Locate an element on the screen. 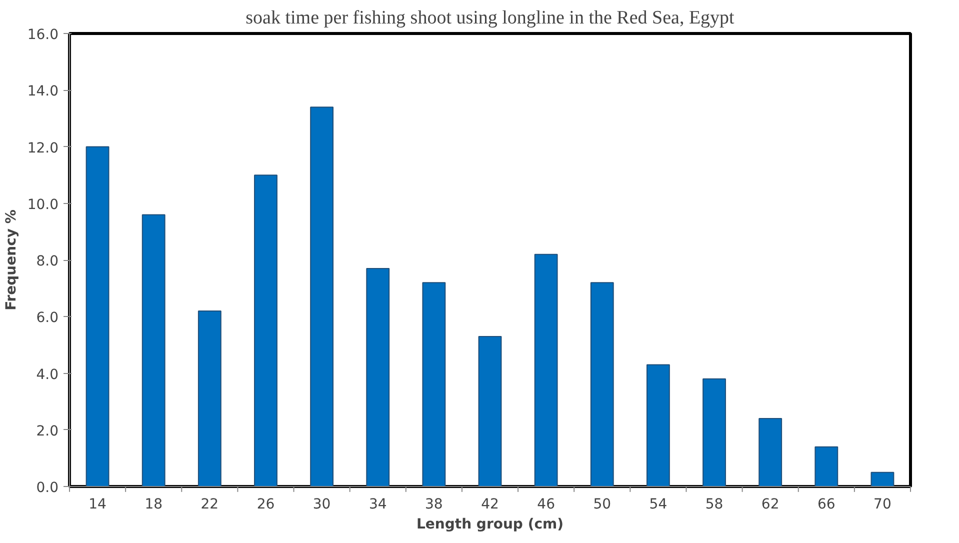 The image size is (959, 543). x-axis-title: Length group (cm) is located at coordinates (490, 524).